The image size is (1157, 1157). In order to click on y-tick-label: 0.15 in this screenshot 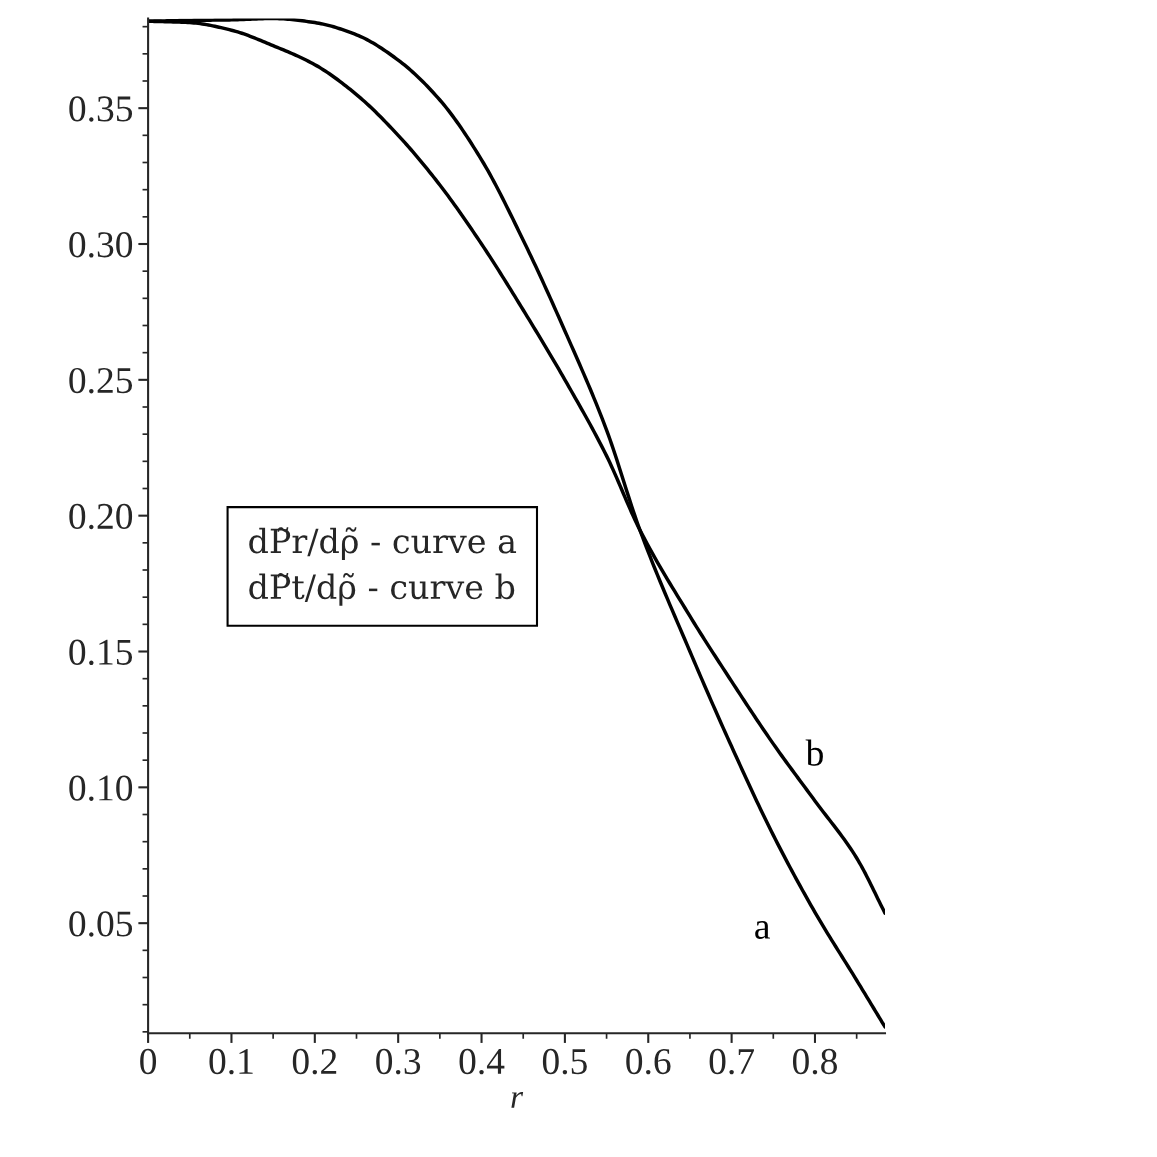, I will do `click(101, 652)`.